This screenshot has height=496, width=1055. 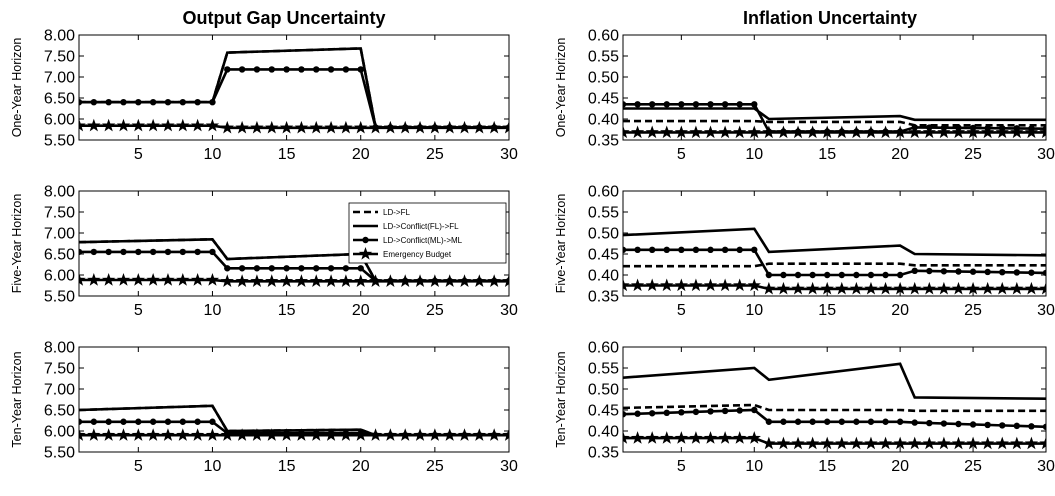 I want to click on y-axis-label: Five-Year Horizon, so click(x=17, y=244).